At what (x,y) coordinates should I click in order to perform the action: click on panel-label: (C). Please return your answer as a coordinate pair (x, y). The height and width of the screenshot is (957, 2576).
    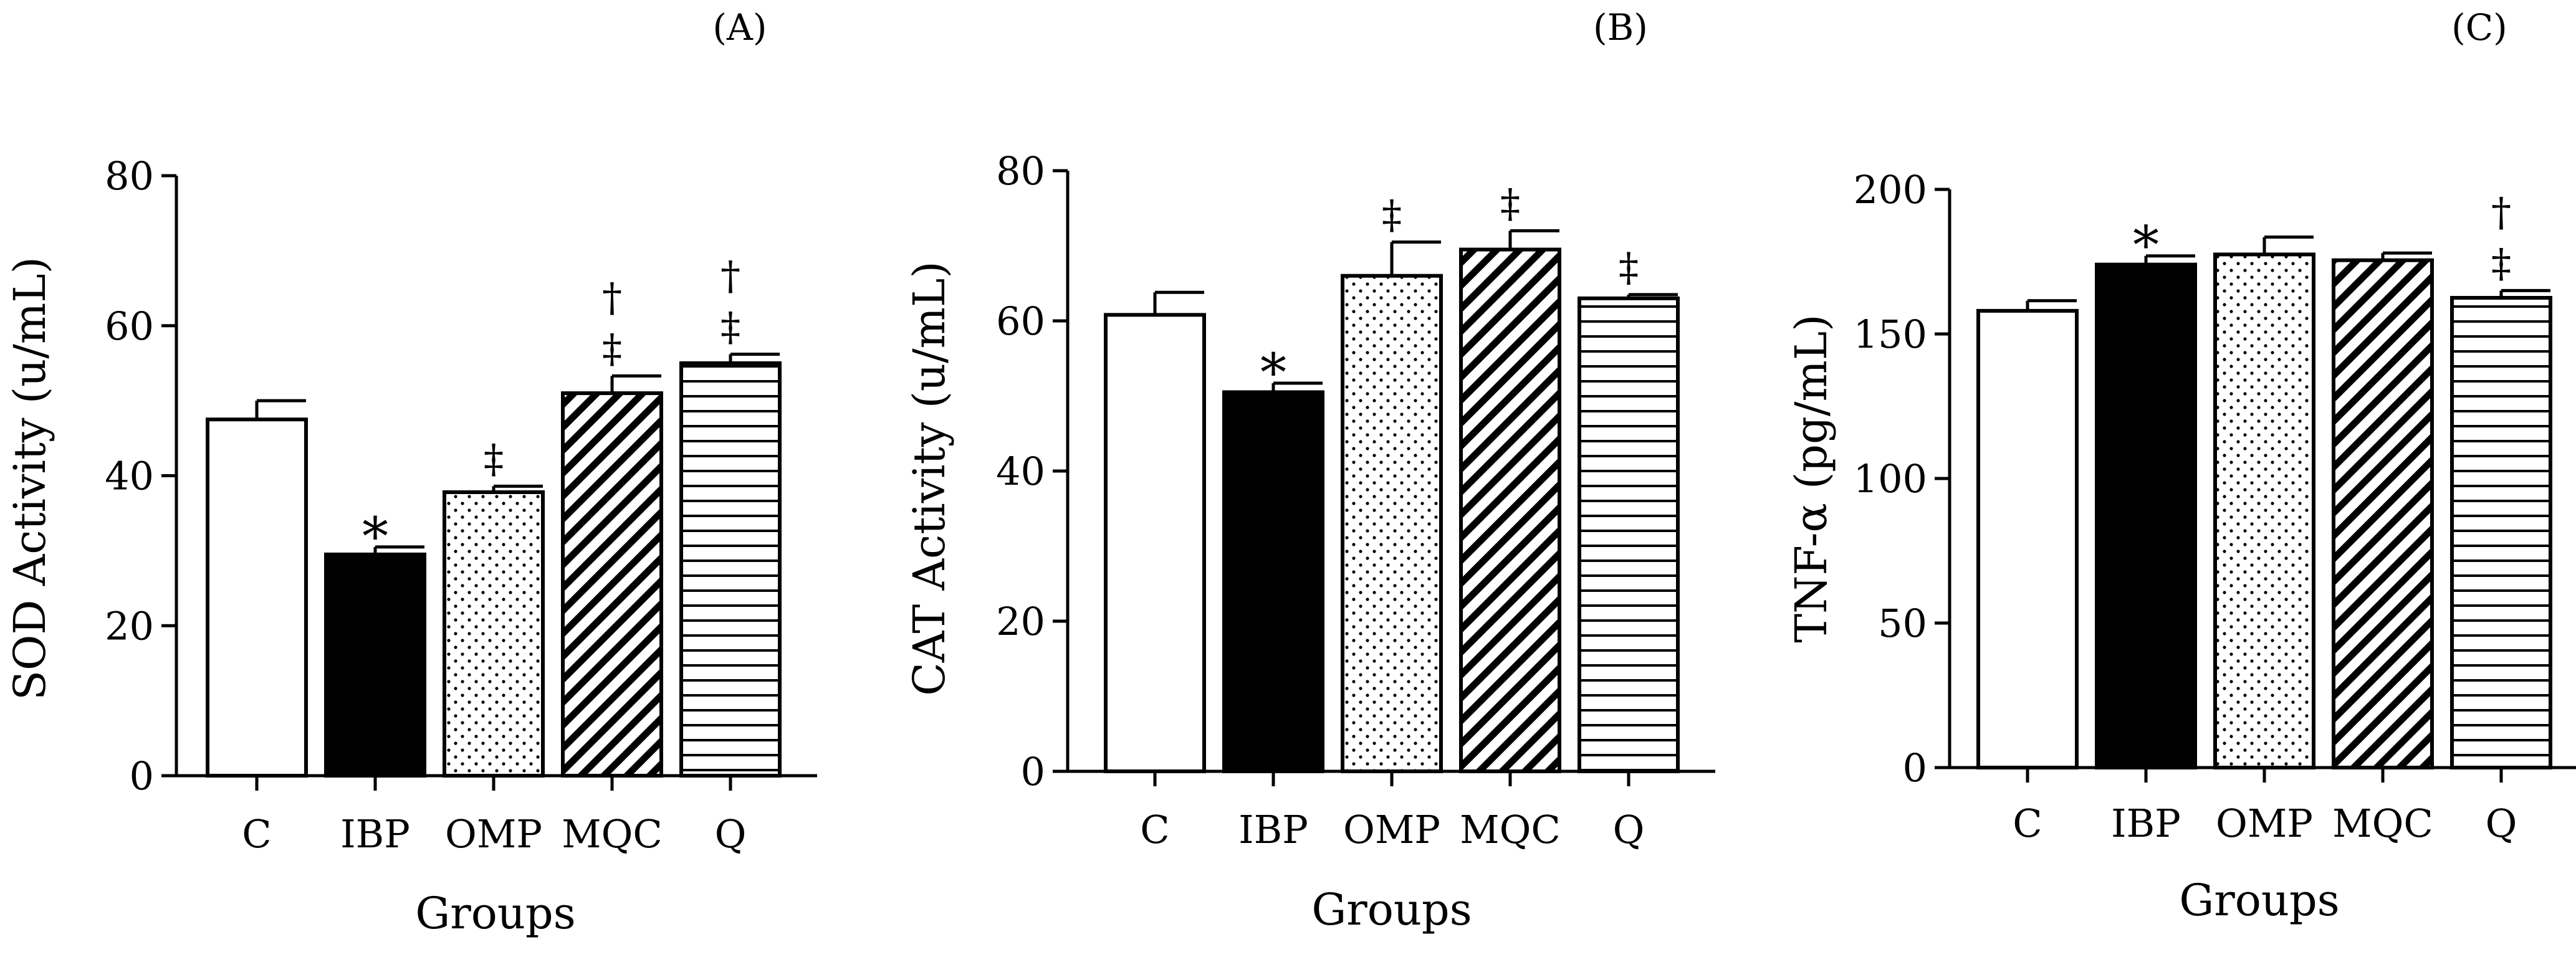
    Looking at the image, I should click on (2479, 27).